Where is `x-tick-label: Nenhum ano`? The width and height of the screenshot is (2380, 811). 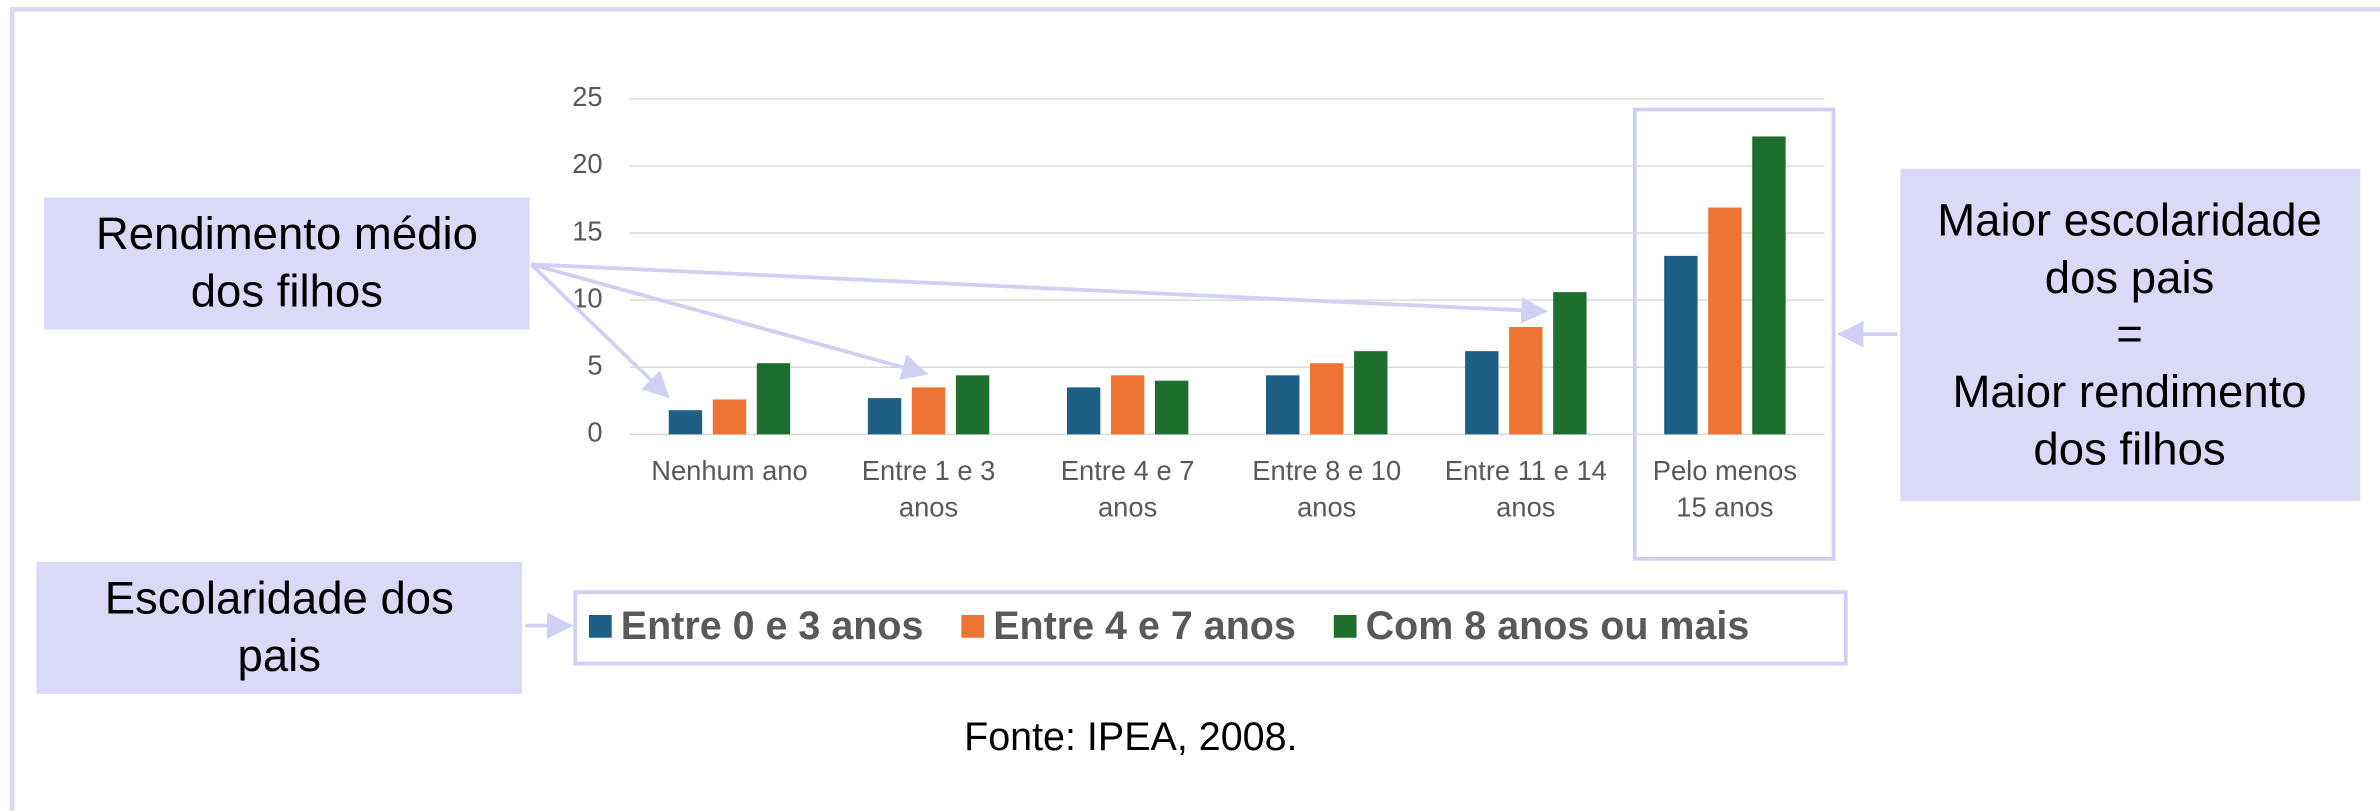
x-tick-label: Nenhum ano is located at coordinates (729, 470).